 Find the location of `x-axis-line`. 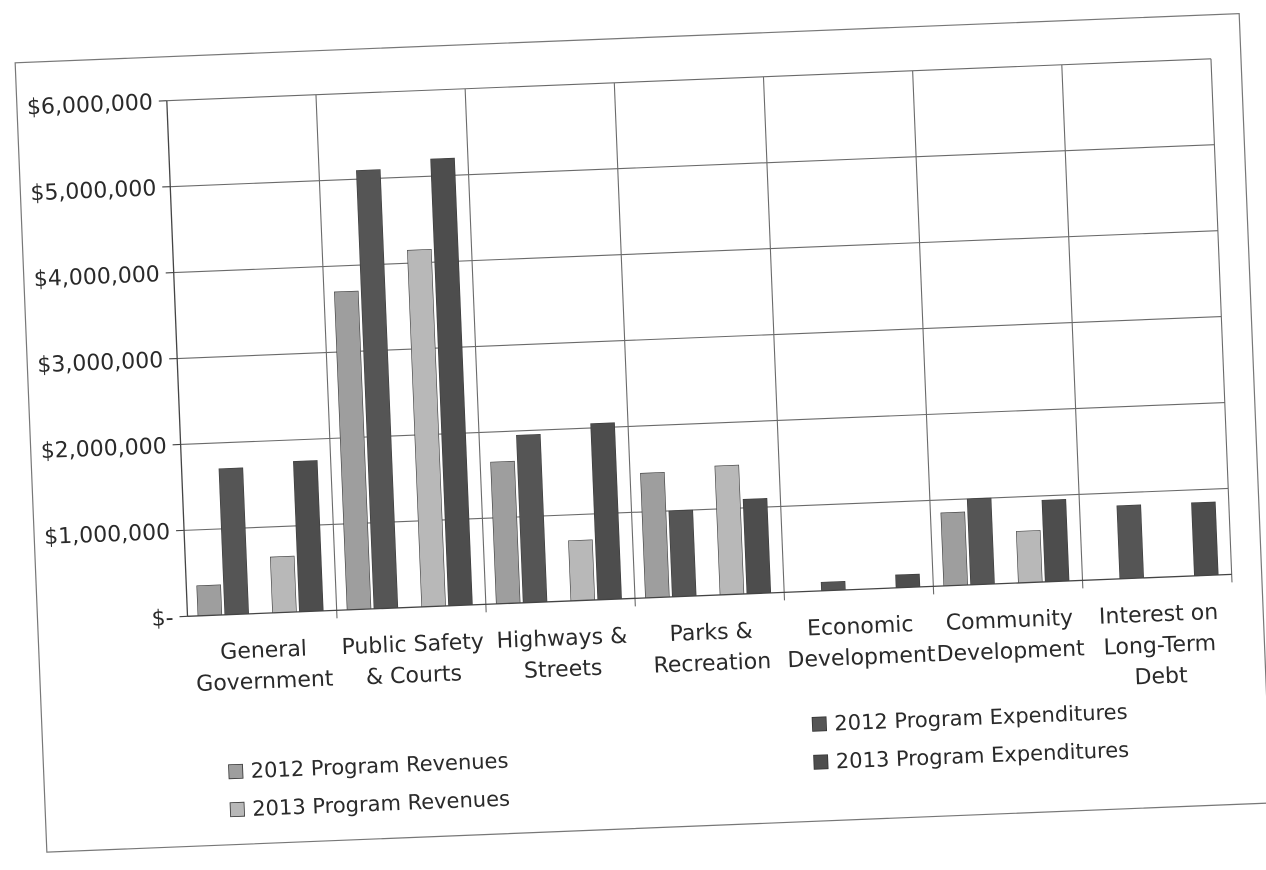

x-axis-line is located at coordinates (710, 595).